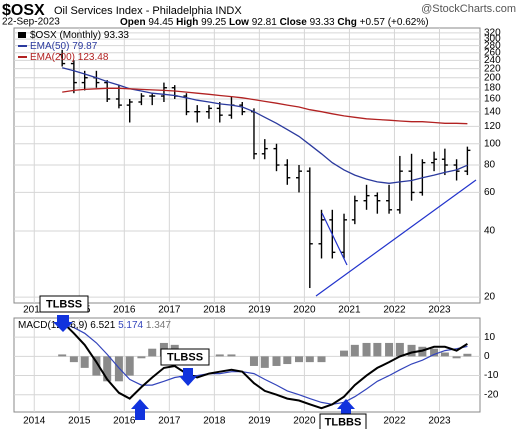 The width and height of the screenshot is (520, 429). Describe the element at coordinates (133, 22) in the screenshot. I see `text-part: Open` at that location.